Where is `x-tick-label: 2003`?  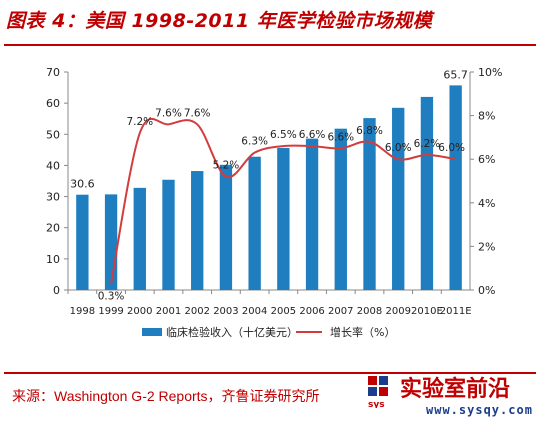 x-tick-label: 2003 is located at coordinates (225, 311).